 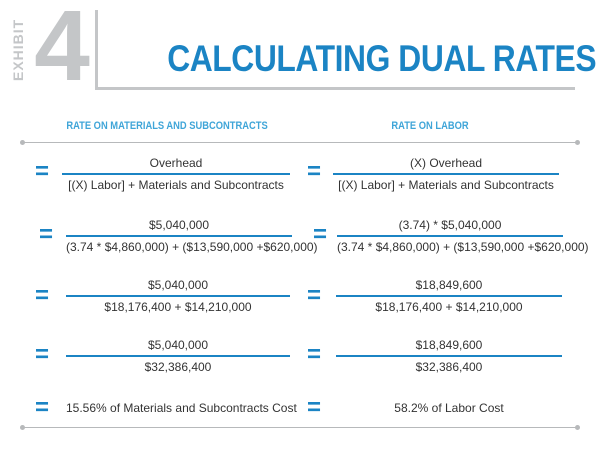 I want to click on column-heading-labor: RATE ON LABOR, so click(x=430, y=126).